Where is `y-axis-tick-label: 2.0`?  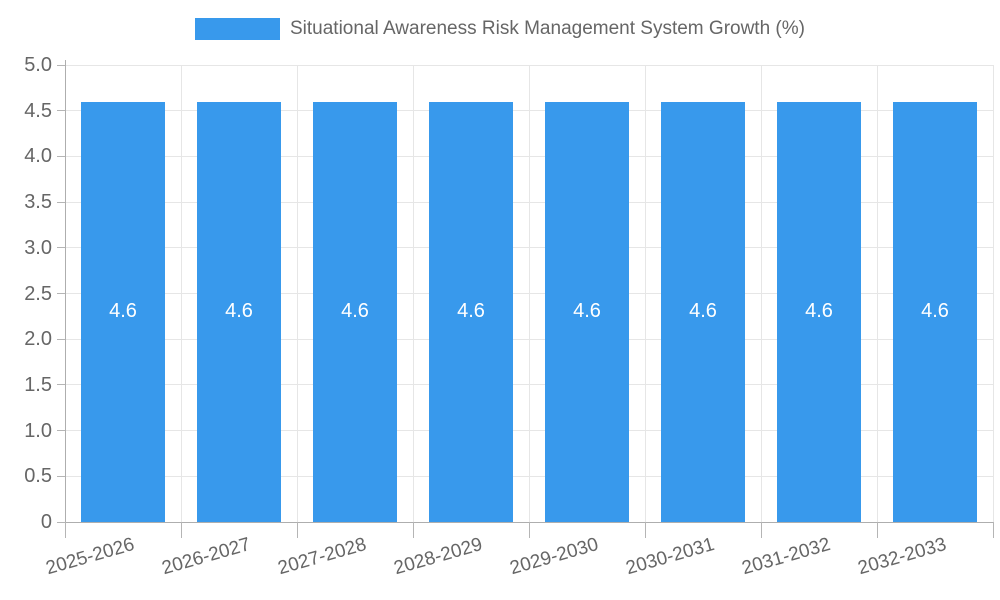 y-axis-tick-label: 2.0 is located at coordinates (38, 339).